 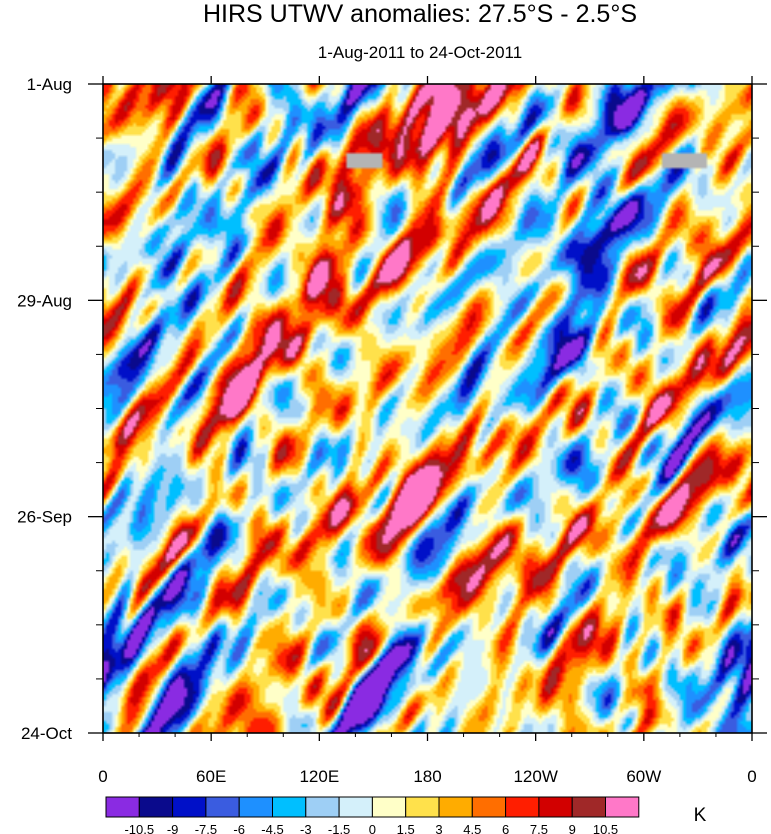 I want to click on colorbar-label: 9, so click(x=572, y=828).